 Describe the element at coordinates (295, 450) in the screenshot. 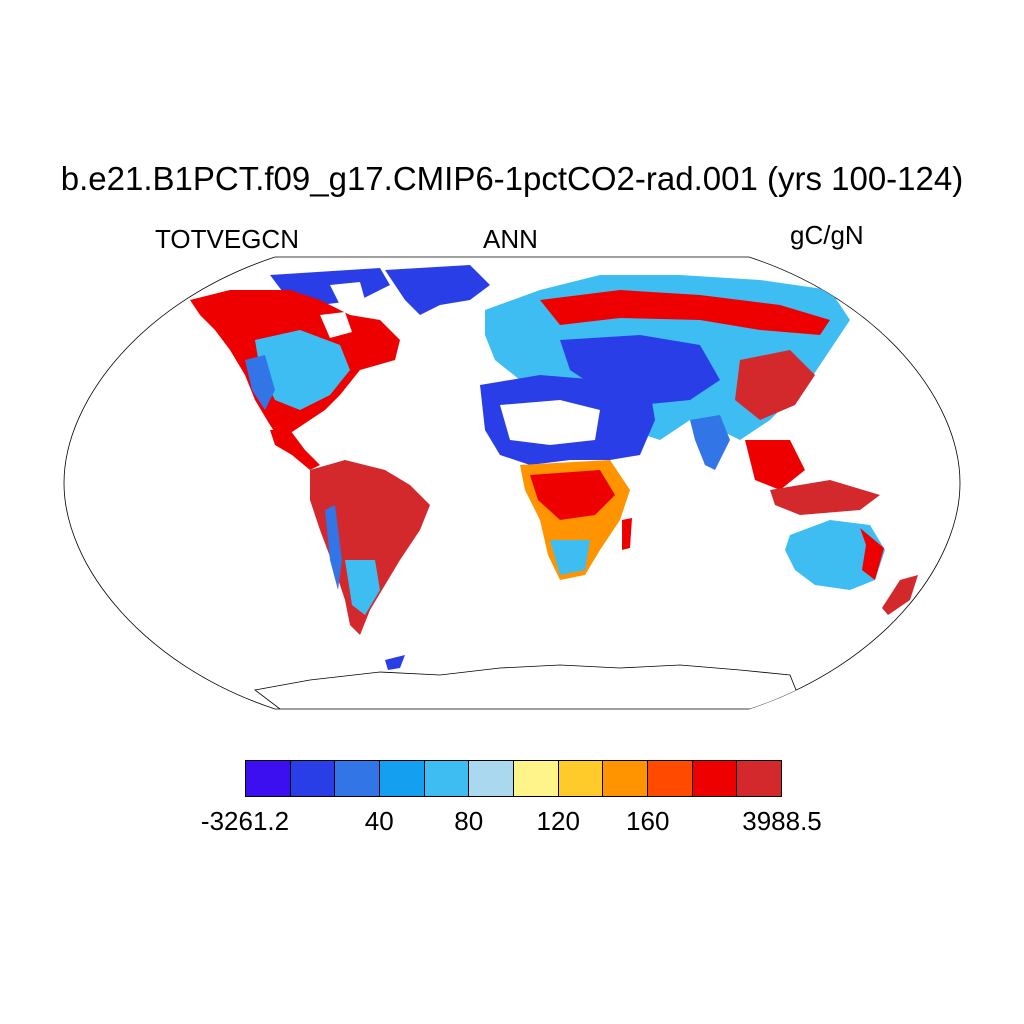

I see `central-america` at that location.